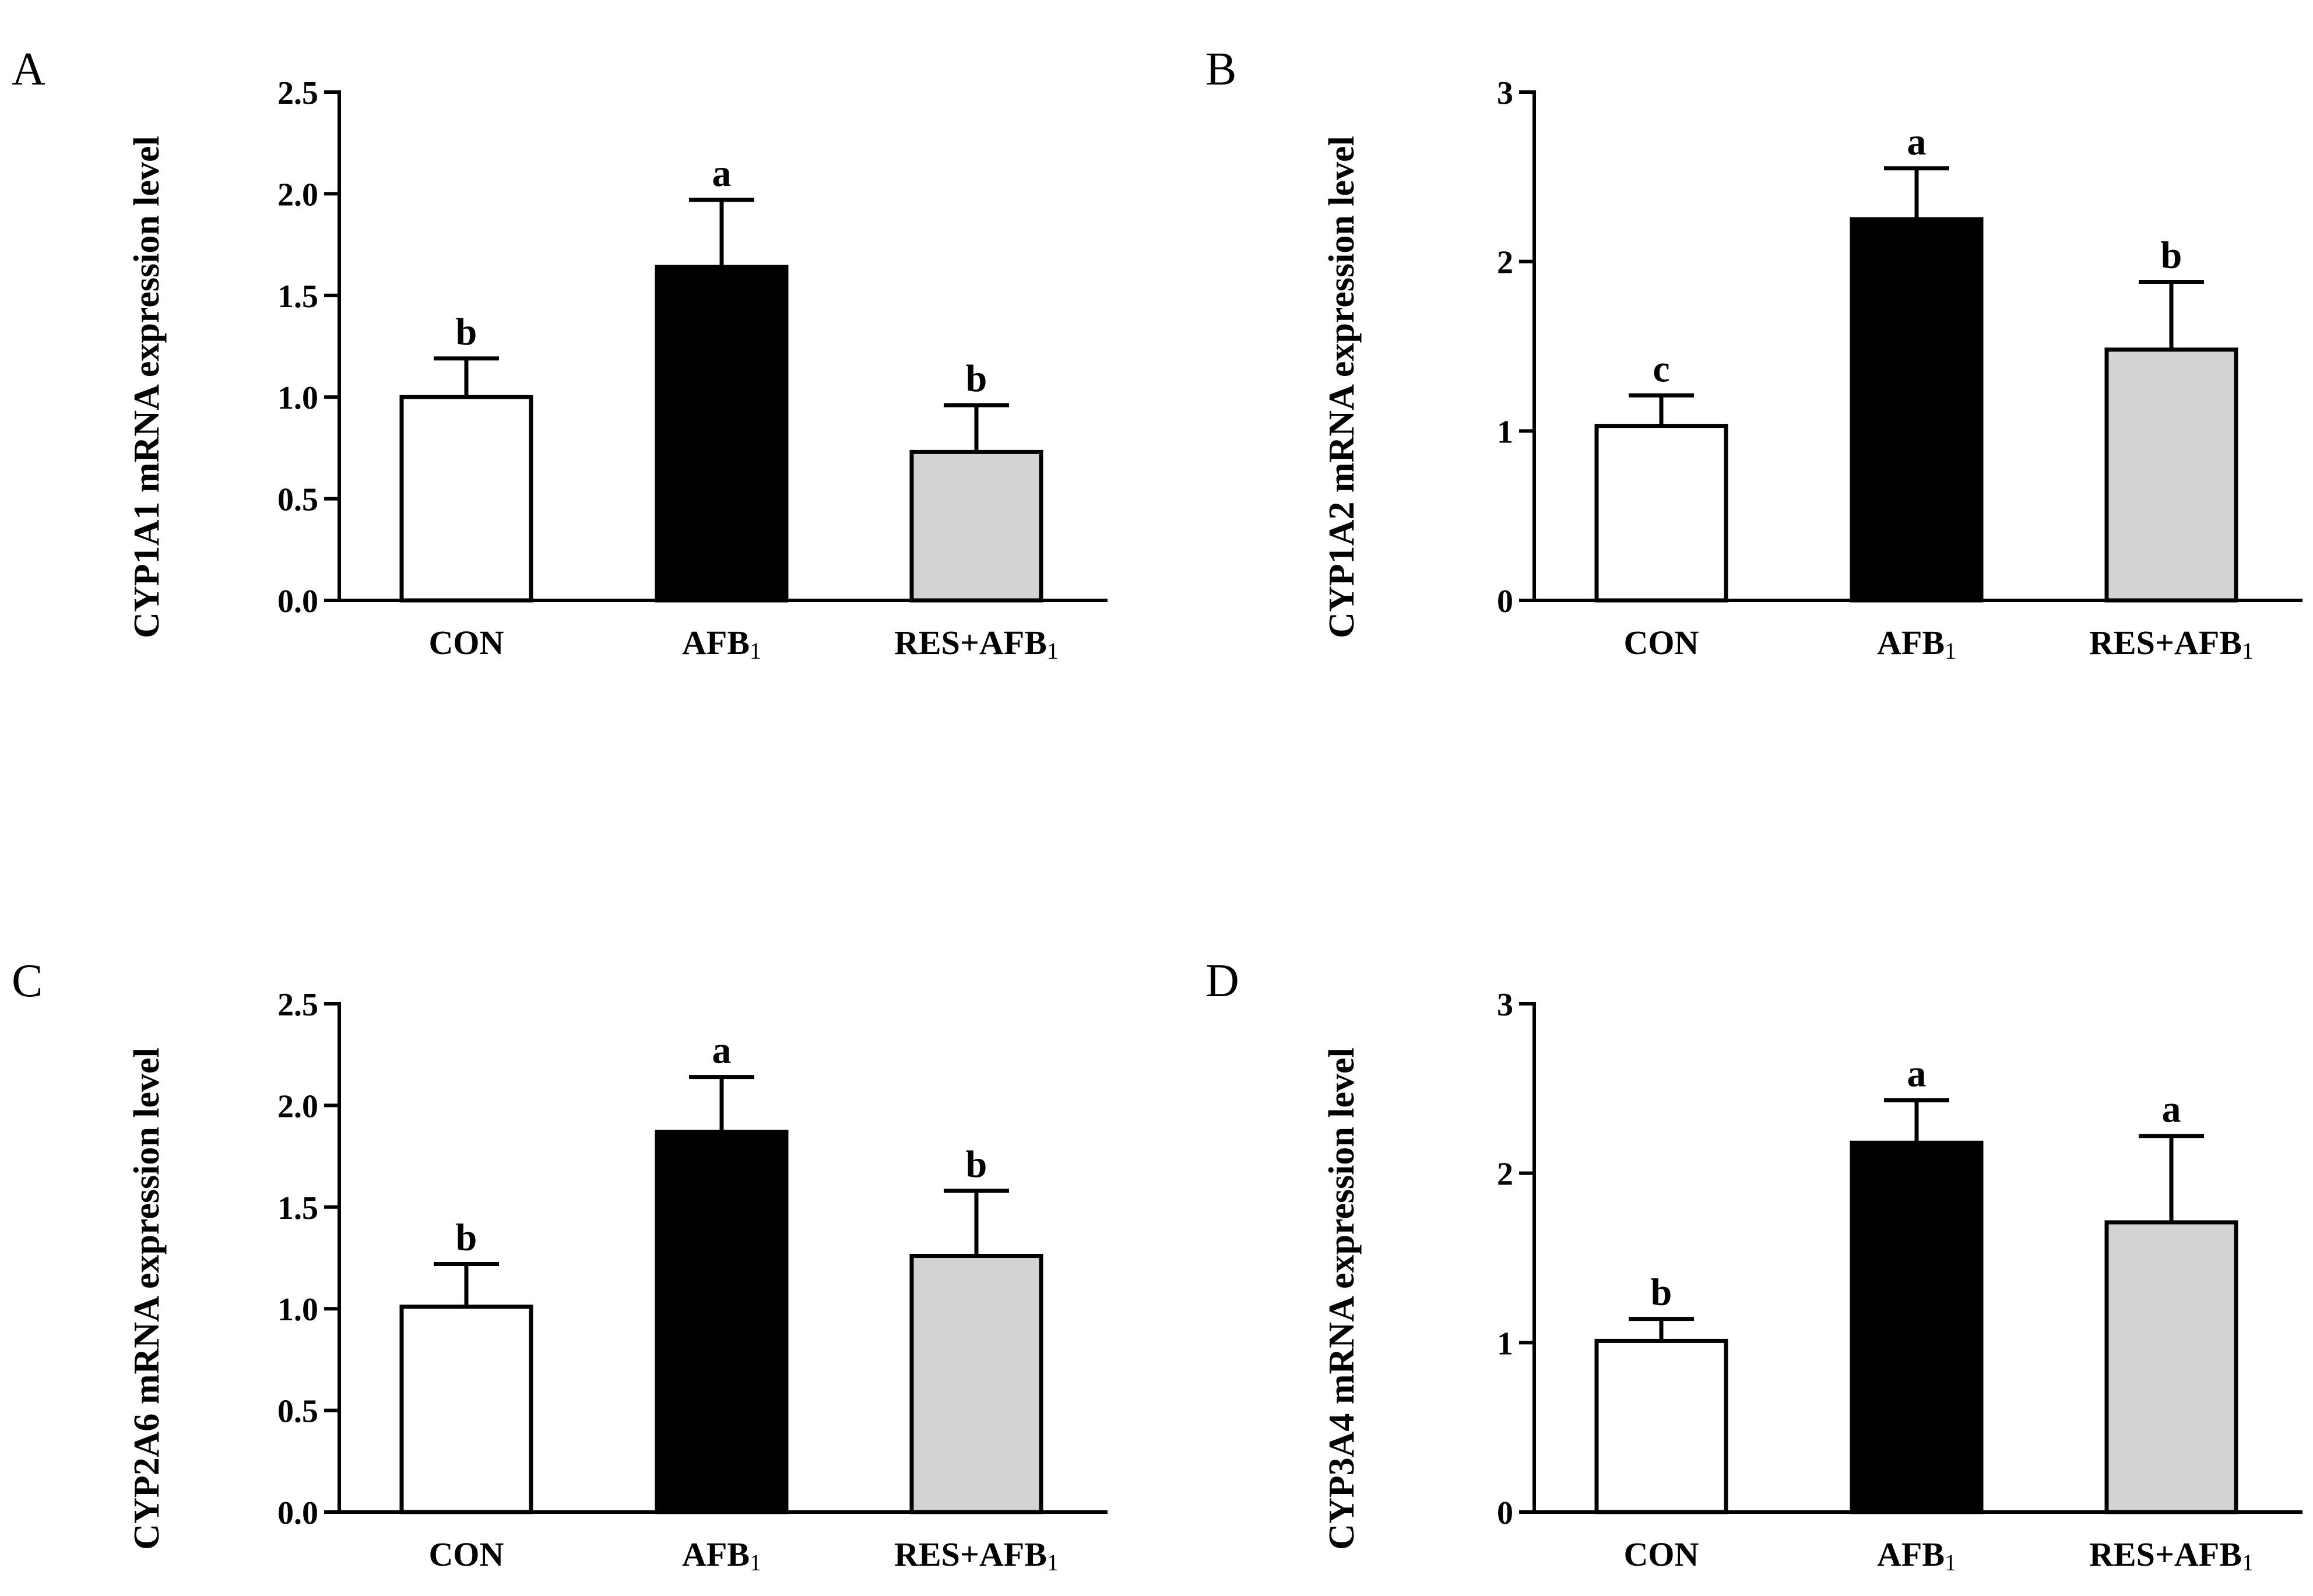 Image resolution: width=2313 pixels, height=1596 pixels. What do you see at coordinates (147, 387) in the screenshot?
I see `y-axis-label: CYP1A1 mRNA expression level` at bounding box center [147, 387].